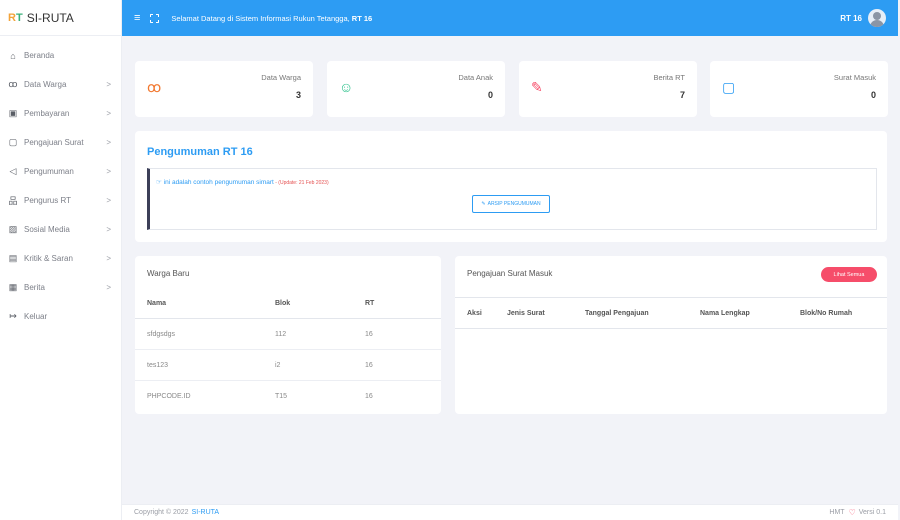 The image size is (900, 520). I want to click on table-cell: i2, so click(278, 365).